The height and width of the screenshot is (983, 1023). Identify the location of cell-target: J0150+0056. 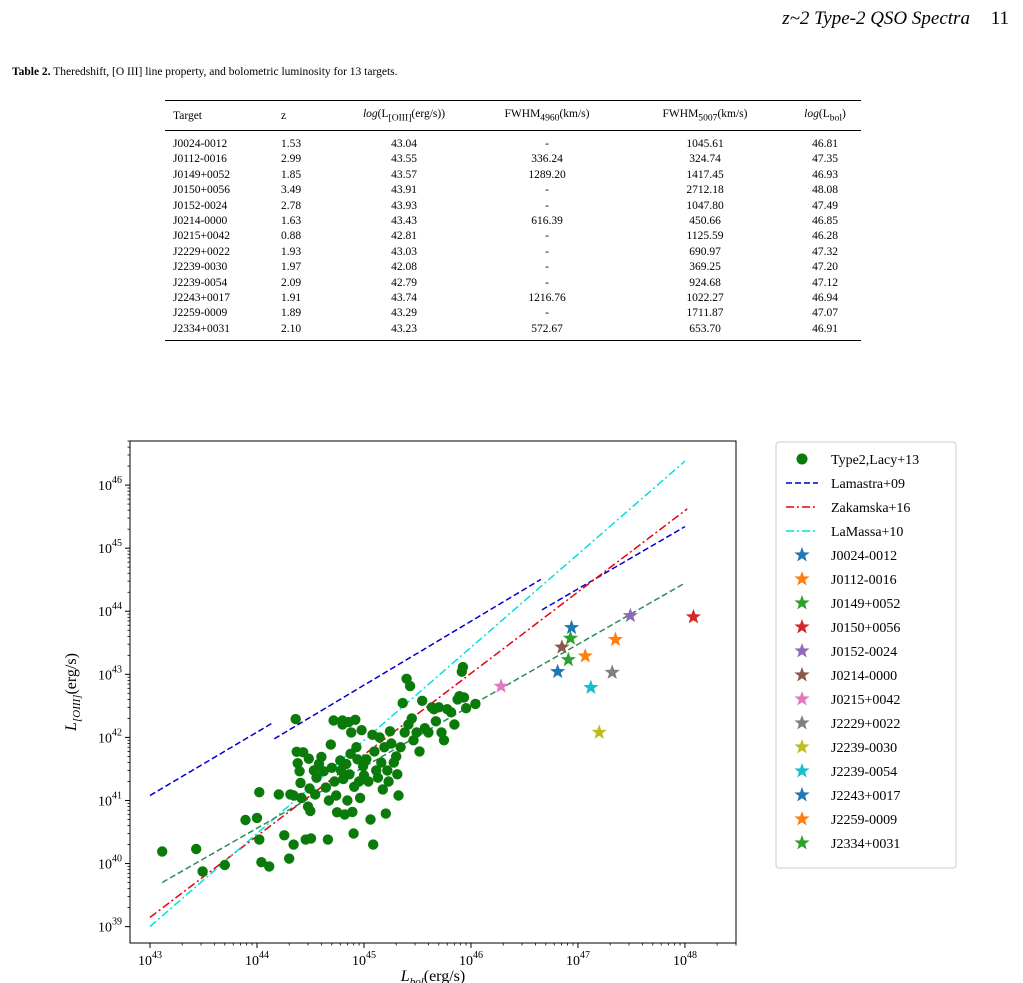
(201, 190).